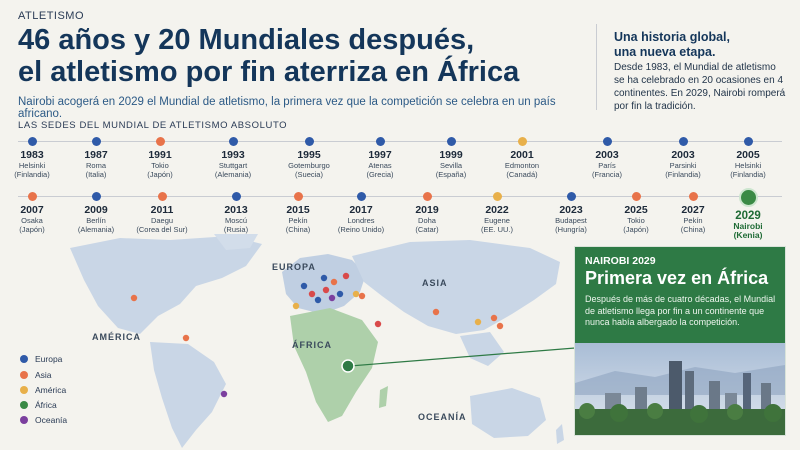 Image resolution: width=800 pixels, height=450 pixels. Describe the element at coordinates (51, 390) in the screenshot. I see `legend-label: América` at that location.